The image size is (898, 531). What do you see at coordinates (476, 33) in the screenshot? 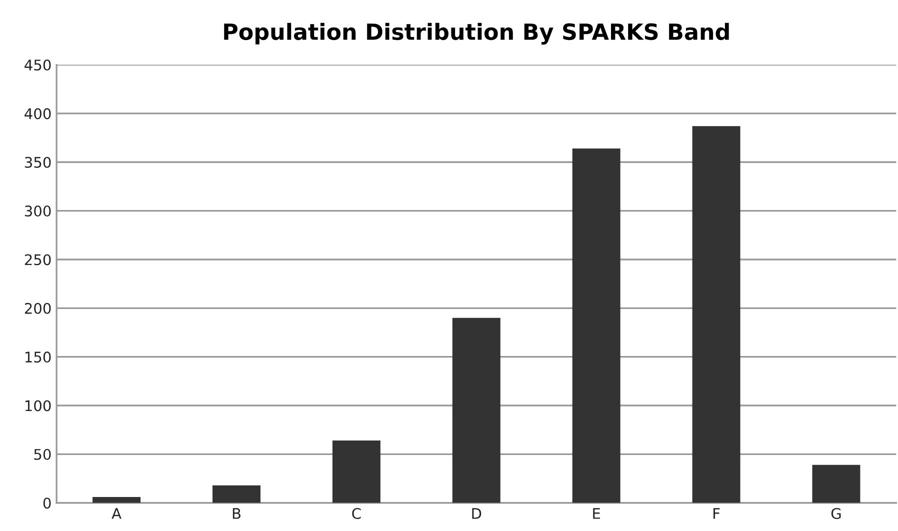
I see `chart-title: Population Distribution By SPARKS Band` at bounding box center [476, 33].